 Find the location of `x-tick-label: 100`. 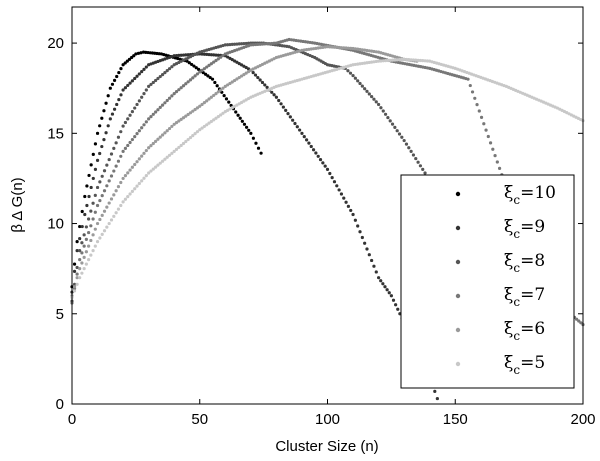

x-tick-label: 100 is located at coordinates (327, 419).